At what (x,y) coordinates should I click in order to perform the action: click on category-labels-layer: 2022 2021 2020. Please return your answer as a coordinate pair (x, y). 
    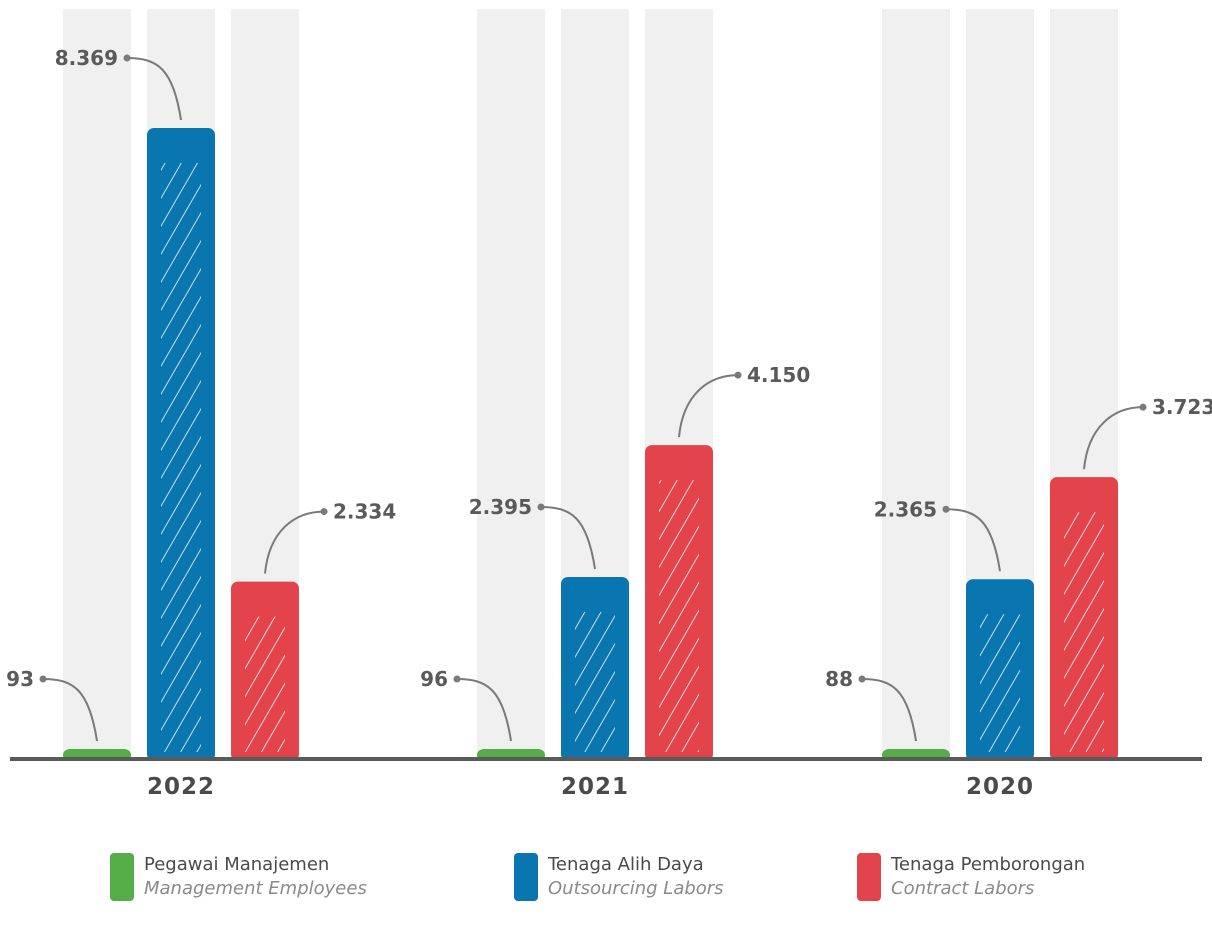
    Looking at the image, I should click on (590, 787).